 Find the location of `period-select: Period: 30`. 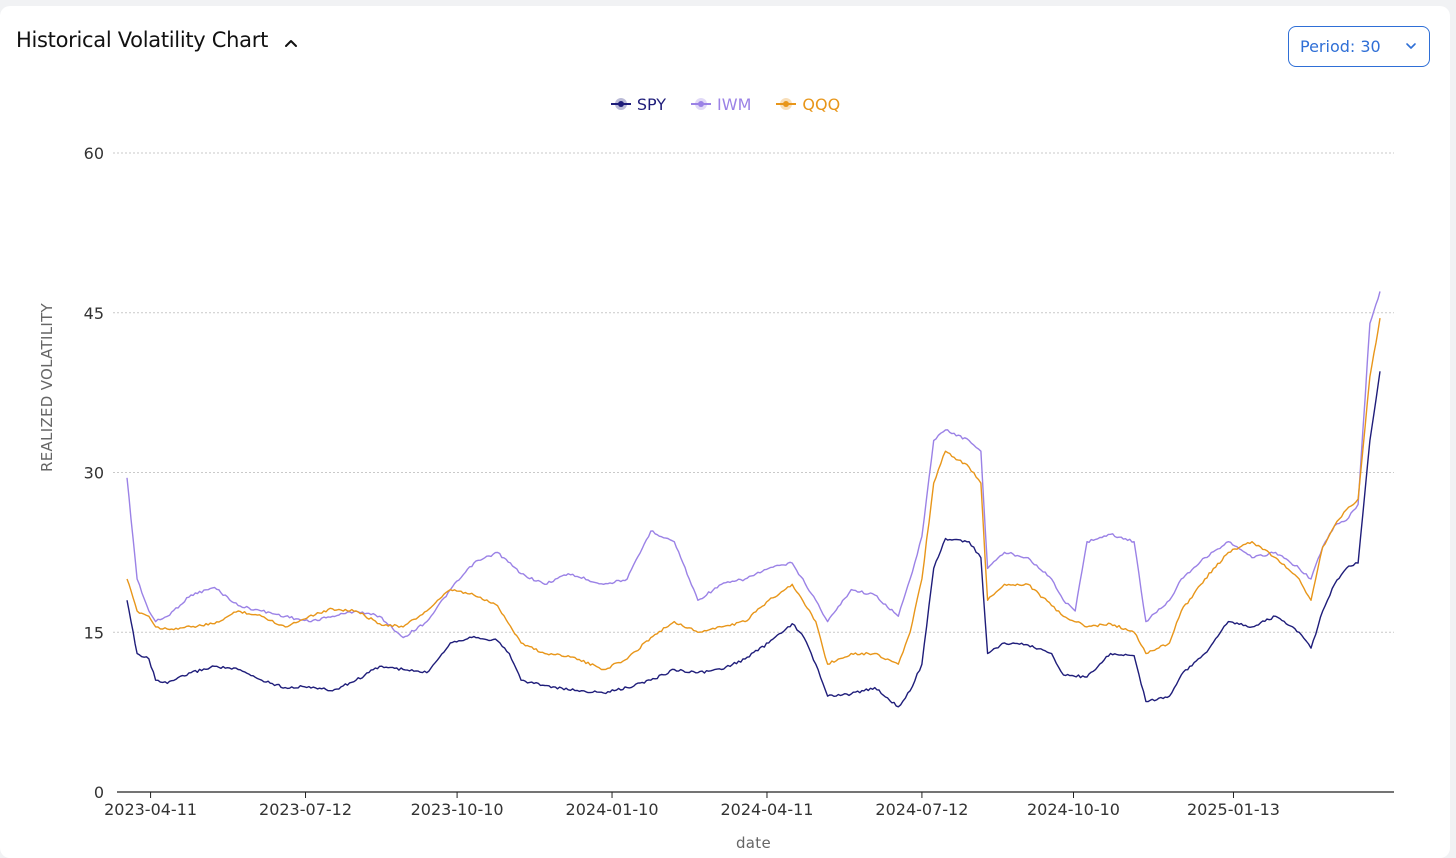

period-select: Period: 30 is located at coordinates (1359, 46).